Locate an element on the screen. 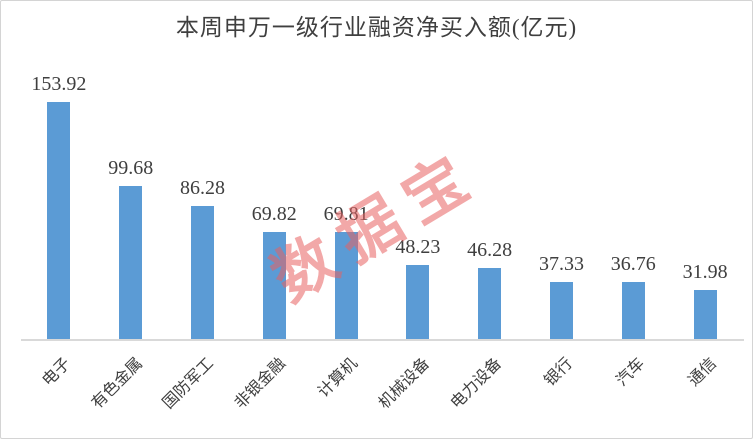  bar-column: 31.98 通信 is located at coordinates (705, 224).